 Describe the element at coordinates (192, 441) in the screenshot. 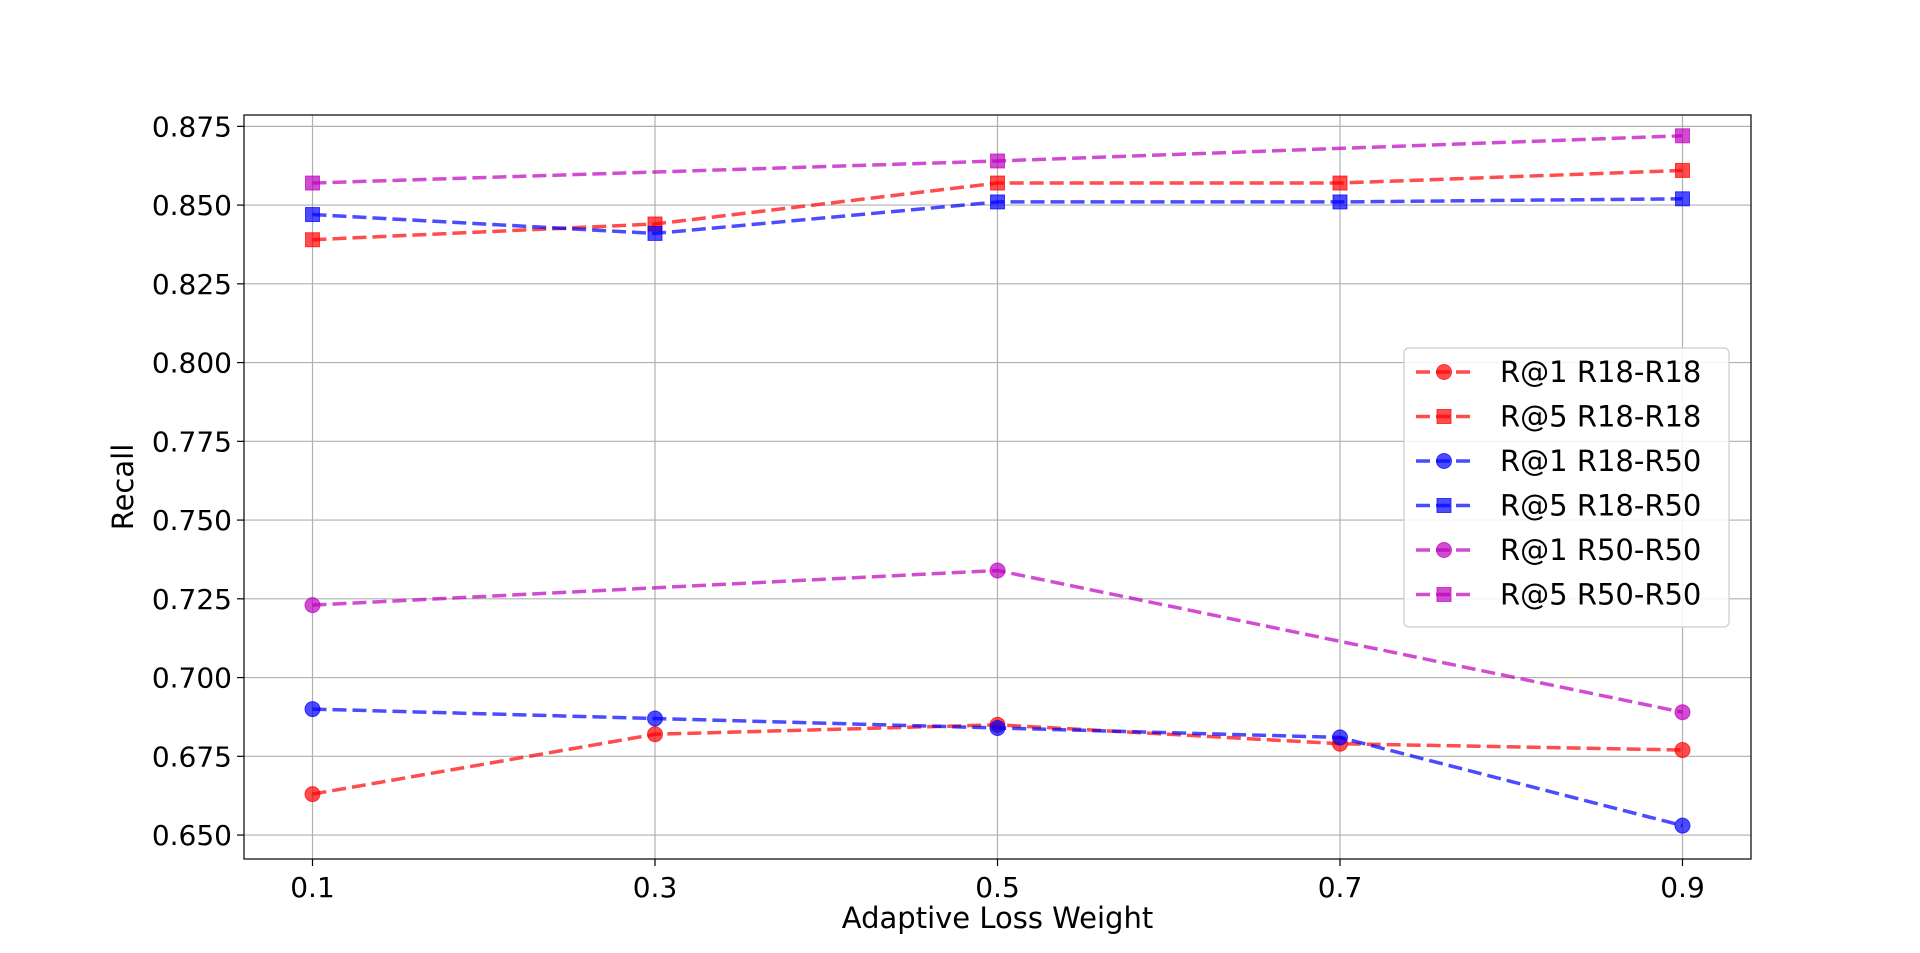

I see `y-tick-label: 0.775` at that location.